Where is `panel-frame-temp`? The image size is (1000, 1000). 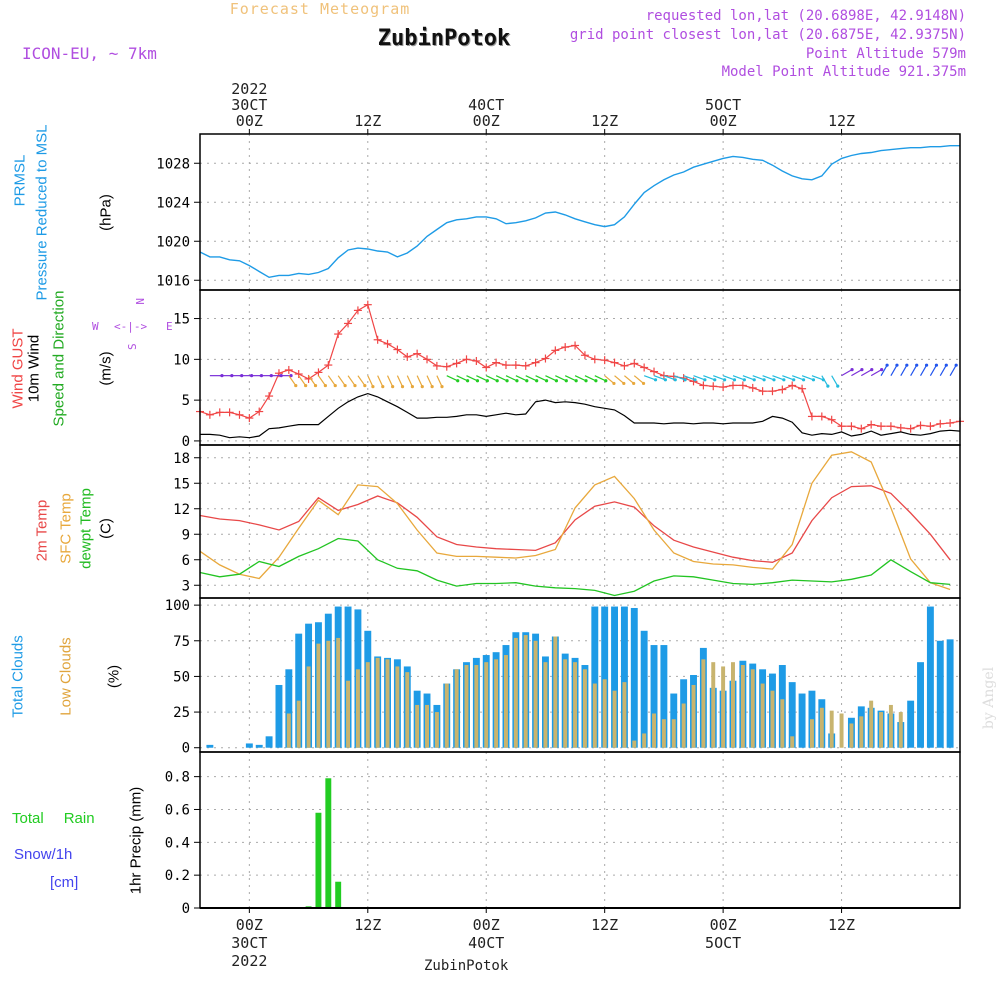 panel-frame-temp is located at coordinates (580, 521).